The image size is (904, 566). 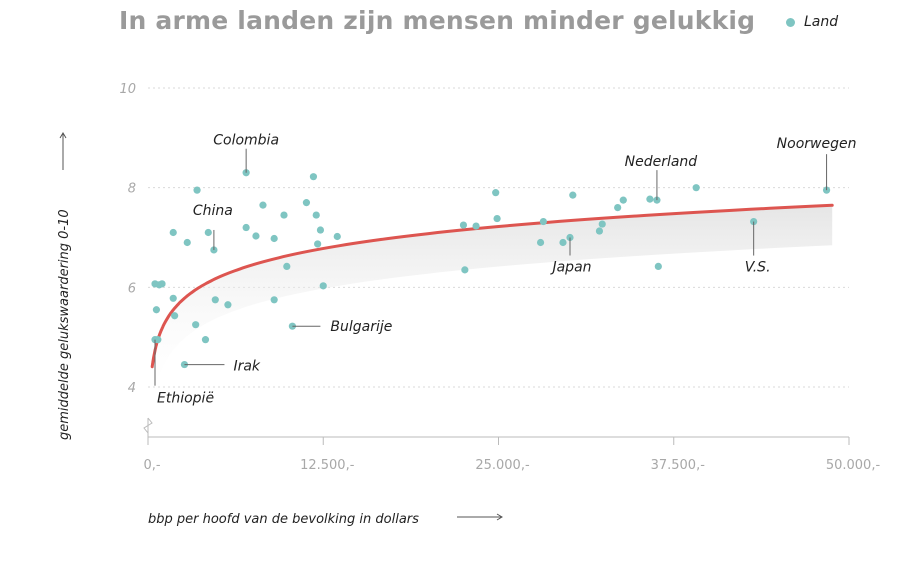 What do you see at coordinates (570, 268) in the screenshot?
I see `annotation-label: Japan` at bounding box center [570, 268].